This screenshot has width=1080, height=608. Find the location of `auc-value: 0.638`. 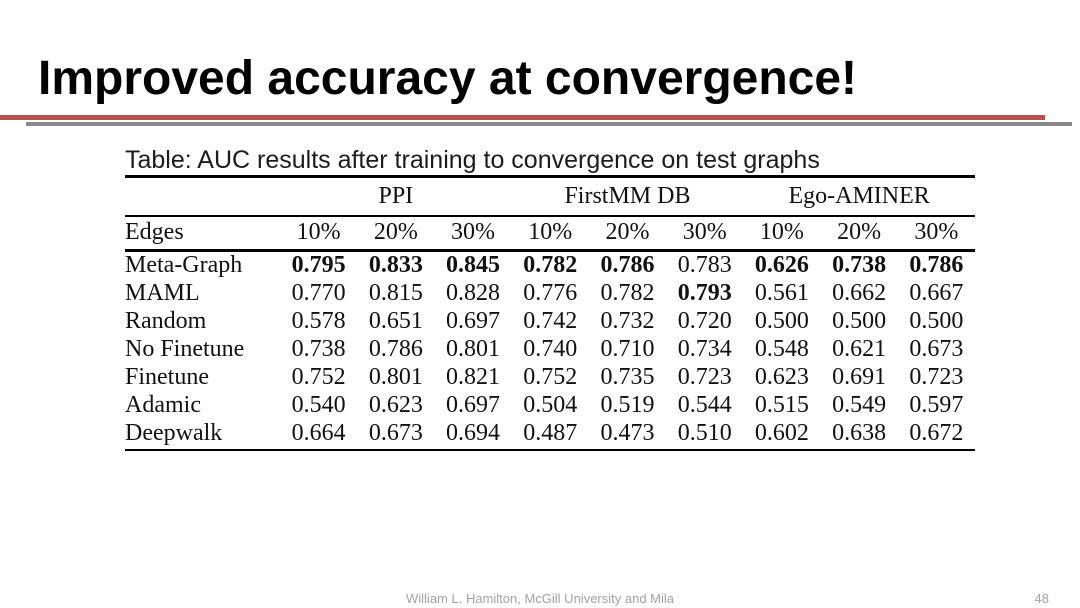

auc-value: 0.638 is located at coordinates (859, 432).